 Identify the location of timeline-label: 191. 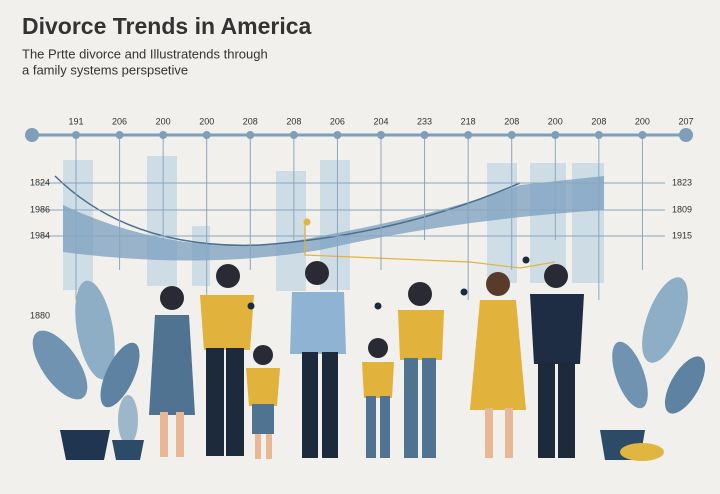
(75, 121).